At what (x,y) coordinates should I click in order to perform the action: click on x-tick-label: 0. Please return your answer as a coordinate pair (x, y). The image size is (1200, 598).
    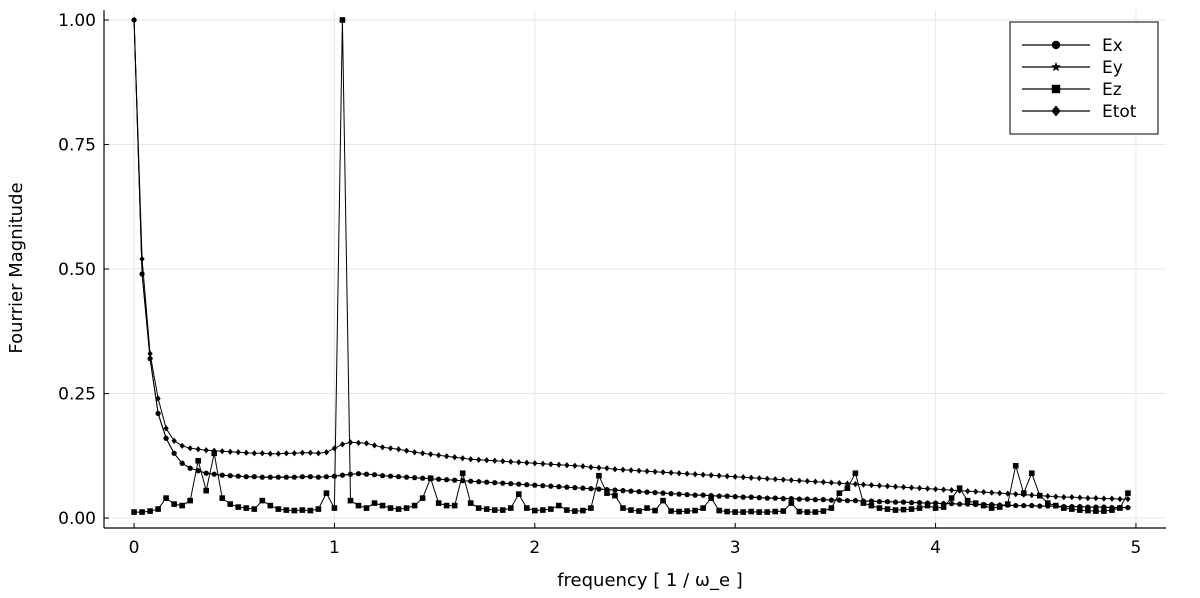
    Looking at the image, I should click on (134, 548).